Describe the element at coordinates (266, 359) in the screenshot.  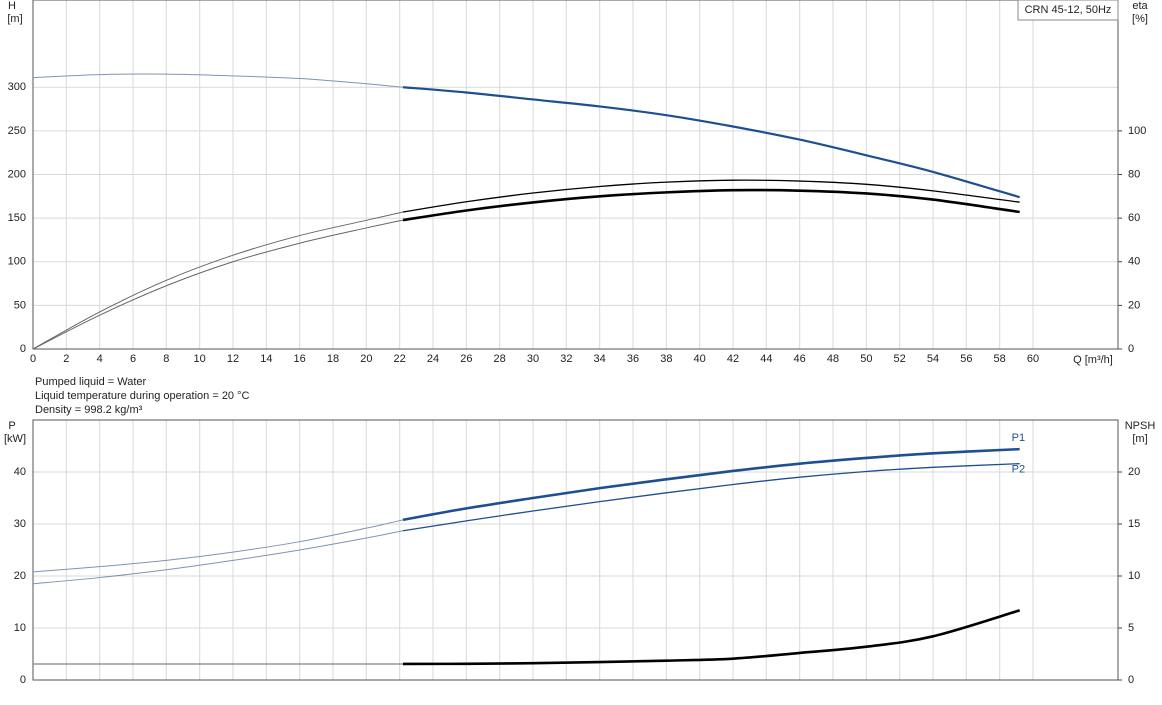
I see `x-tick-label: 14` at that location.